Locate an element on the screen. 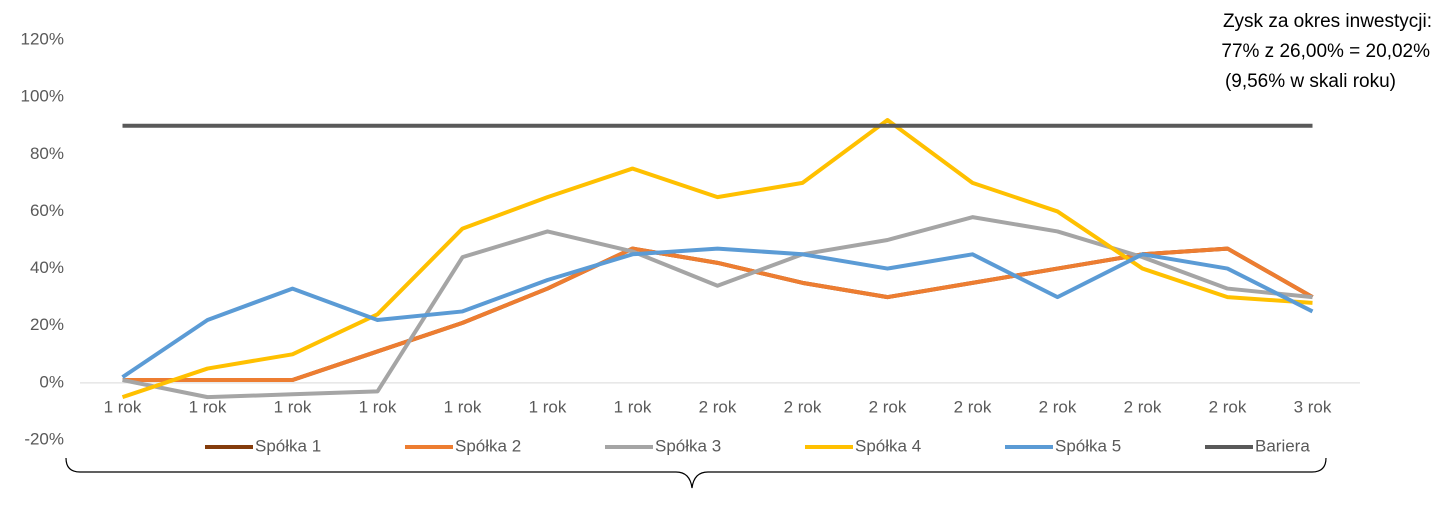 The image size is (1450, 524). legend-label: Bariera is located at coordinates (1282, 445).